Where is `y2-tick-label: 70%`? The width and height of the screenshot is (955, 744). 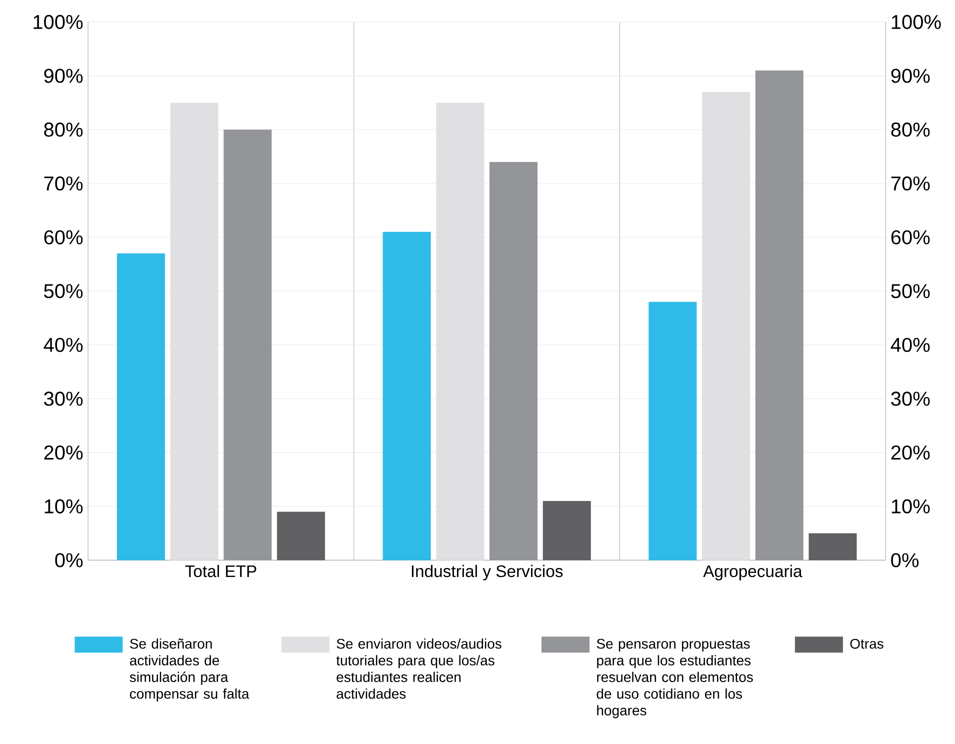 y2-tick-label: 70% is located at coordinates (910, 183).